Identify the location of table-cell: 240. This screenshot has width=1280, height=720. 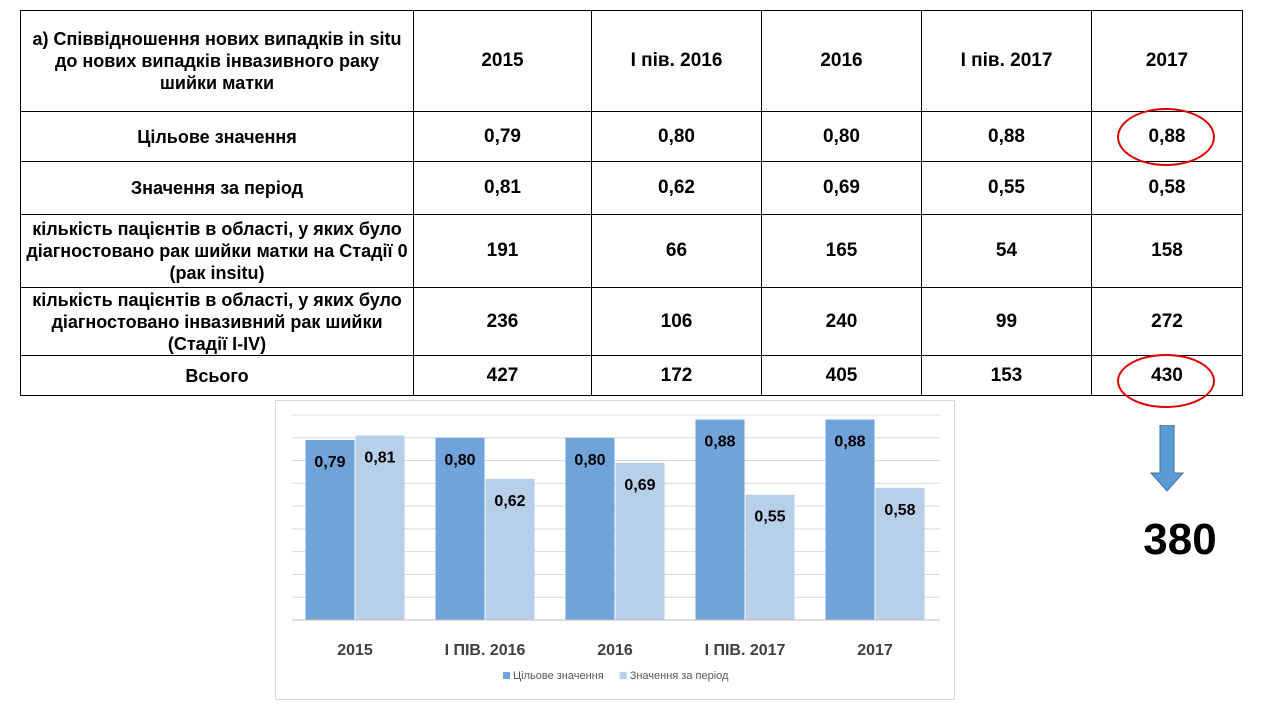
(841, 321).